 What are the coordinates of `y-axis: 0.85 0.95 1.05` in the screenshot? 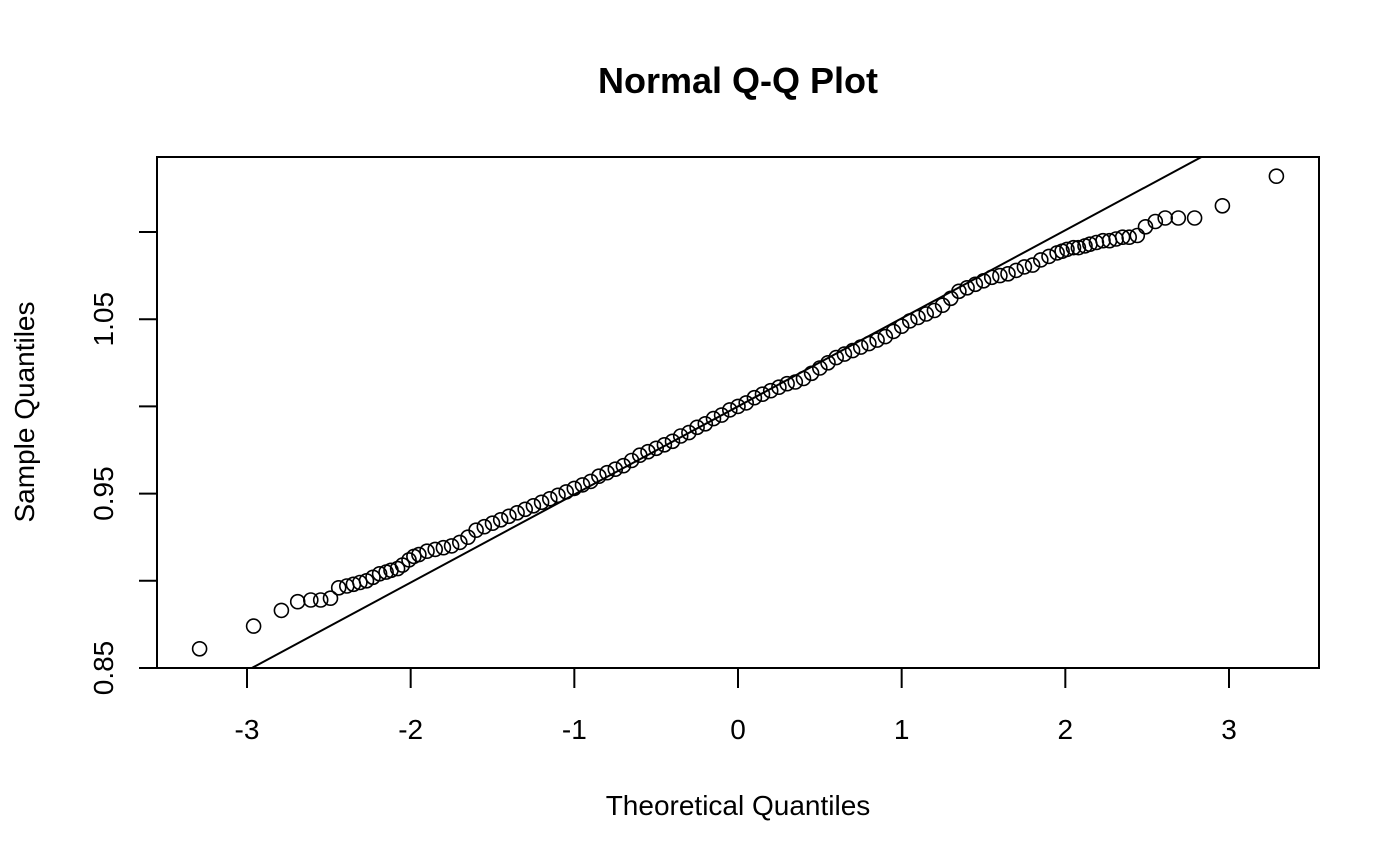 It's located at (123, 463).